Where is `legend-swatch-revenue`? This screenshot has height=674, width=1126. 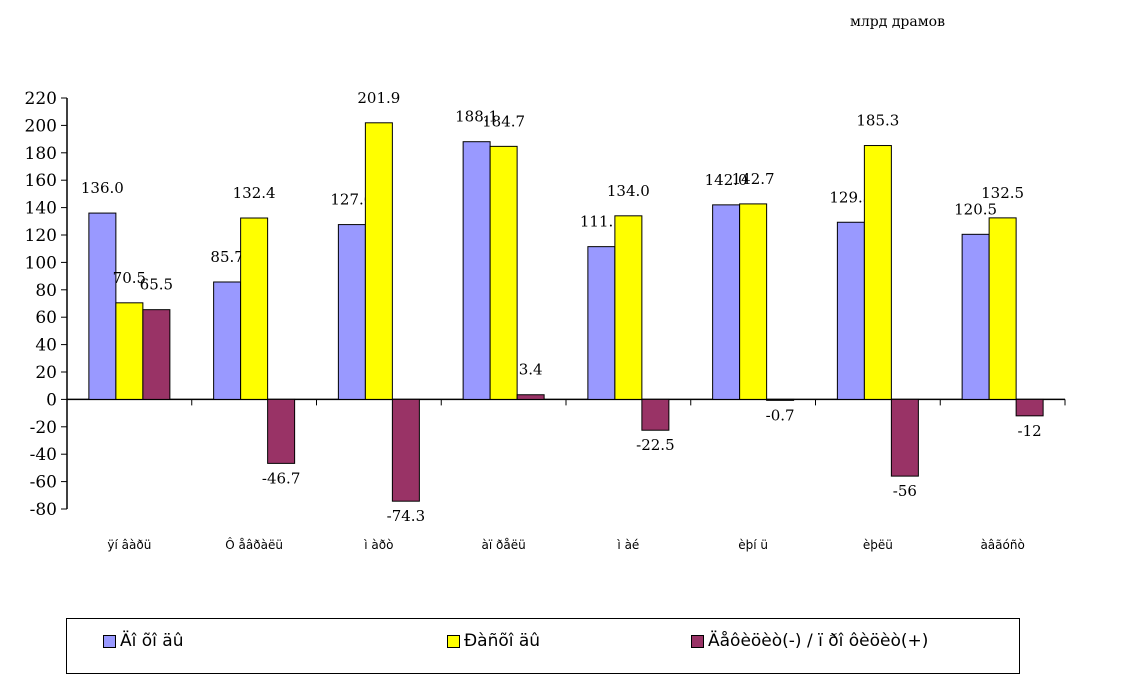 legend-swatch-revenue is located at coordinates (109, 641).